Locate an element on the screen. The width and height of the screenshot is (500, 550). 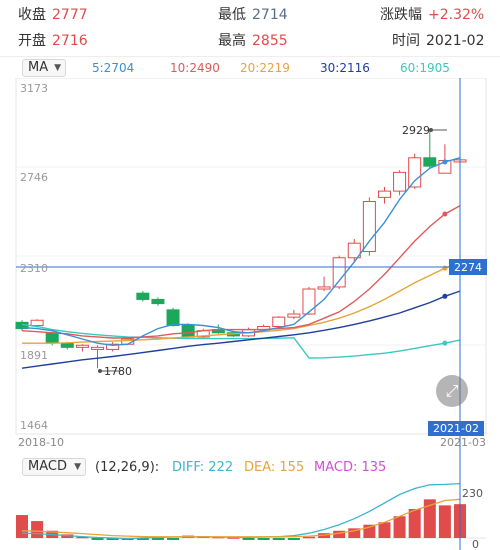
crosshair-price-label: 2274 is located at coordinates (468, 267).